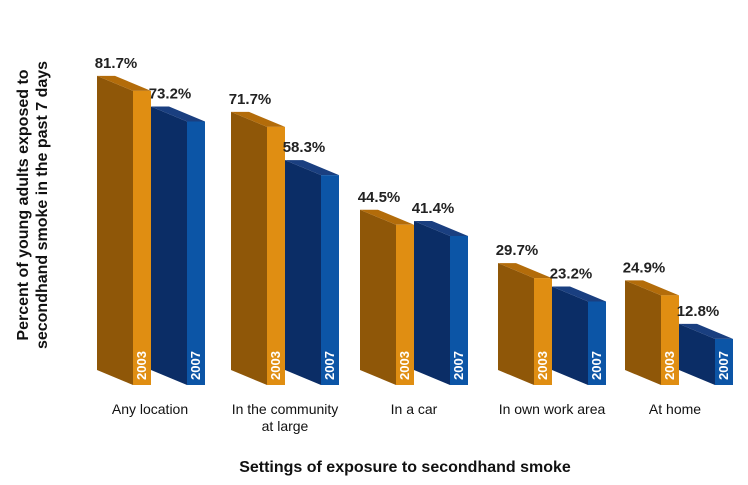 The image size is (748, 485). I want to click on data-label: 58.3%, so click(304, 147).